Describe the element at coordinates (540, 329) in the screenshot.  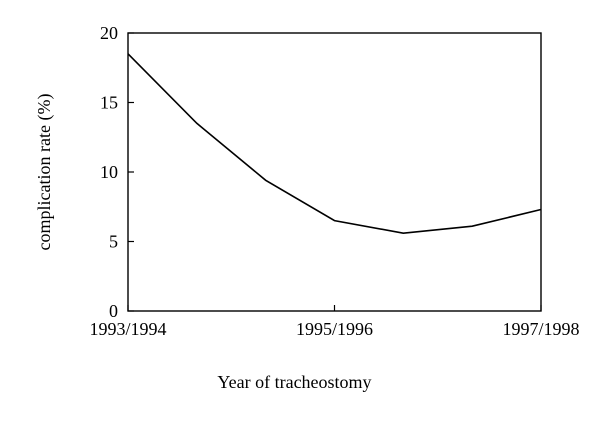
I see `x-tick-label: 1997/1998` at that location.